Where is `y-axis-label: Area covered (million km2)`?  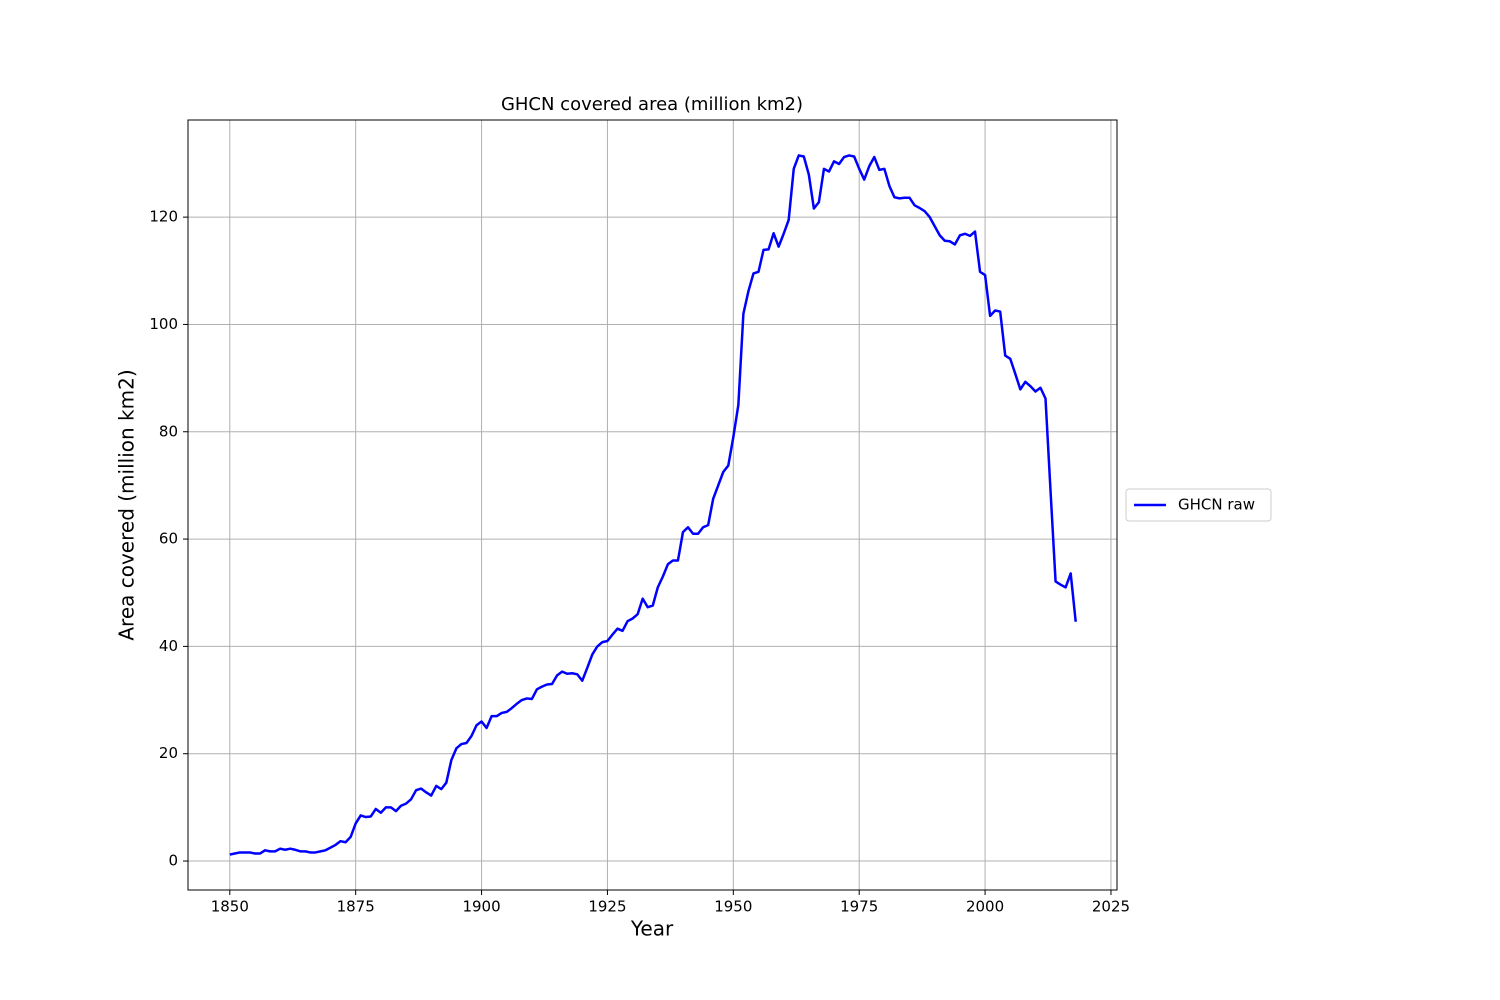 y-axis-label: Area covered (million km2) is located at coordinates (127, 504).